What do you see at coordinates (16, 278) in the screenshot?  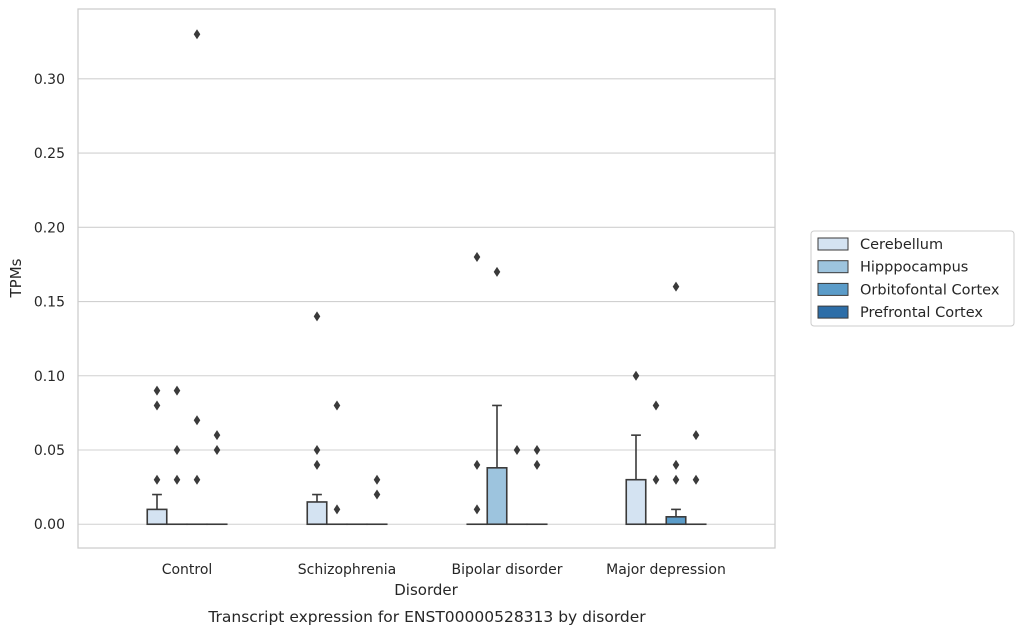 I see `y-axis-label: TPMs` at bounding box center [16, 278].